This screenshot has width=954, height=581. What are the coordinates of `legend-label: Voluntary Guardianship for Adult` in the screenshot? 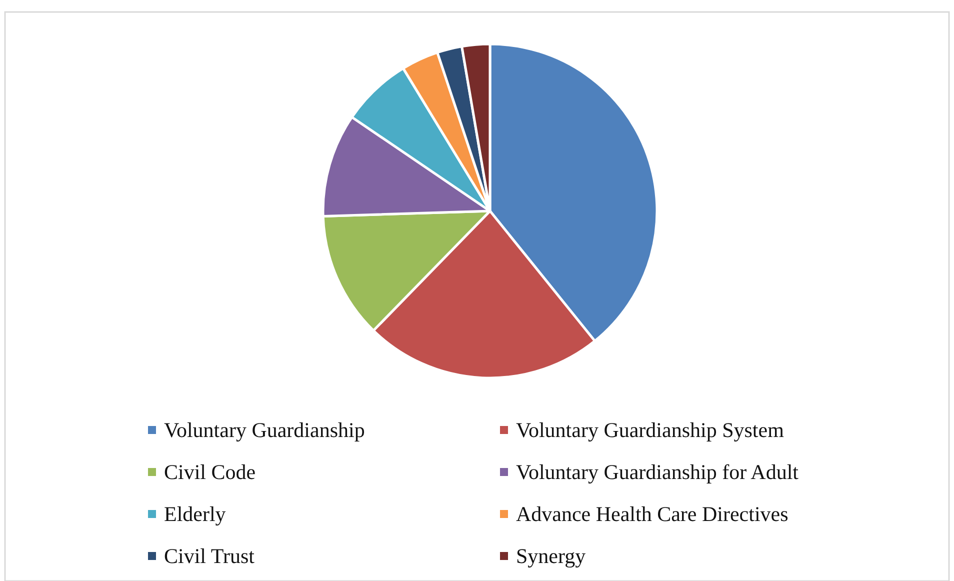 It's located at (657, 472).